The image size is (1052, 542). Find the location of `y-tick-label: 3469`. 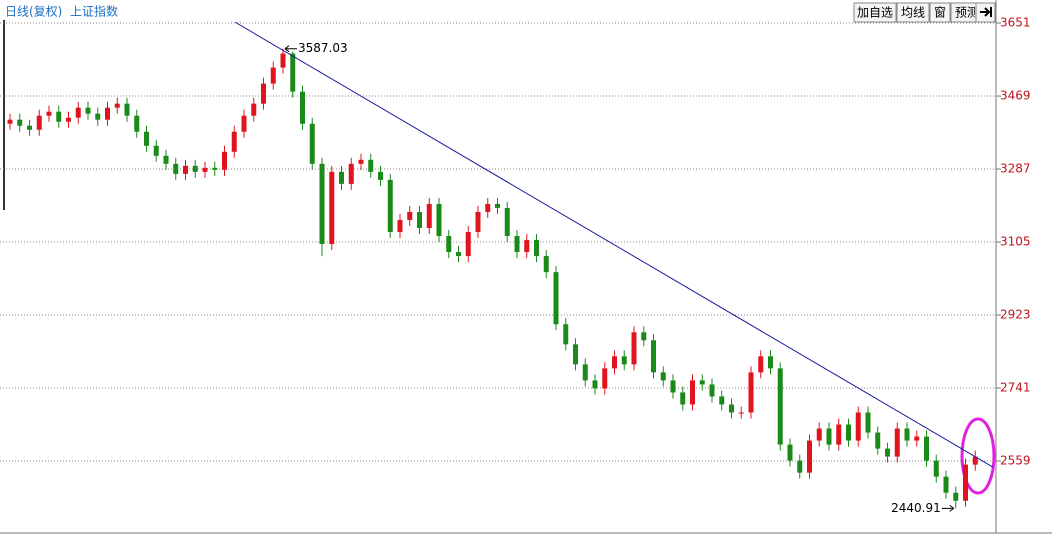

y-tick-label: 3469 is located at coordinates (1015, 96).